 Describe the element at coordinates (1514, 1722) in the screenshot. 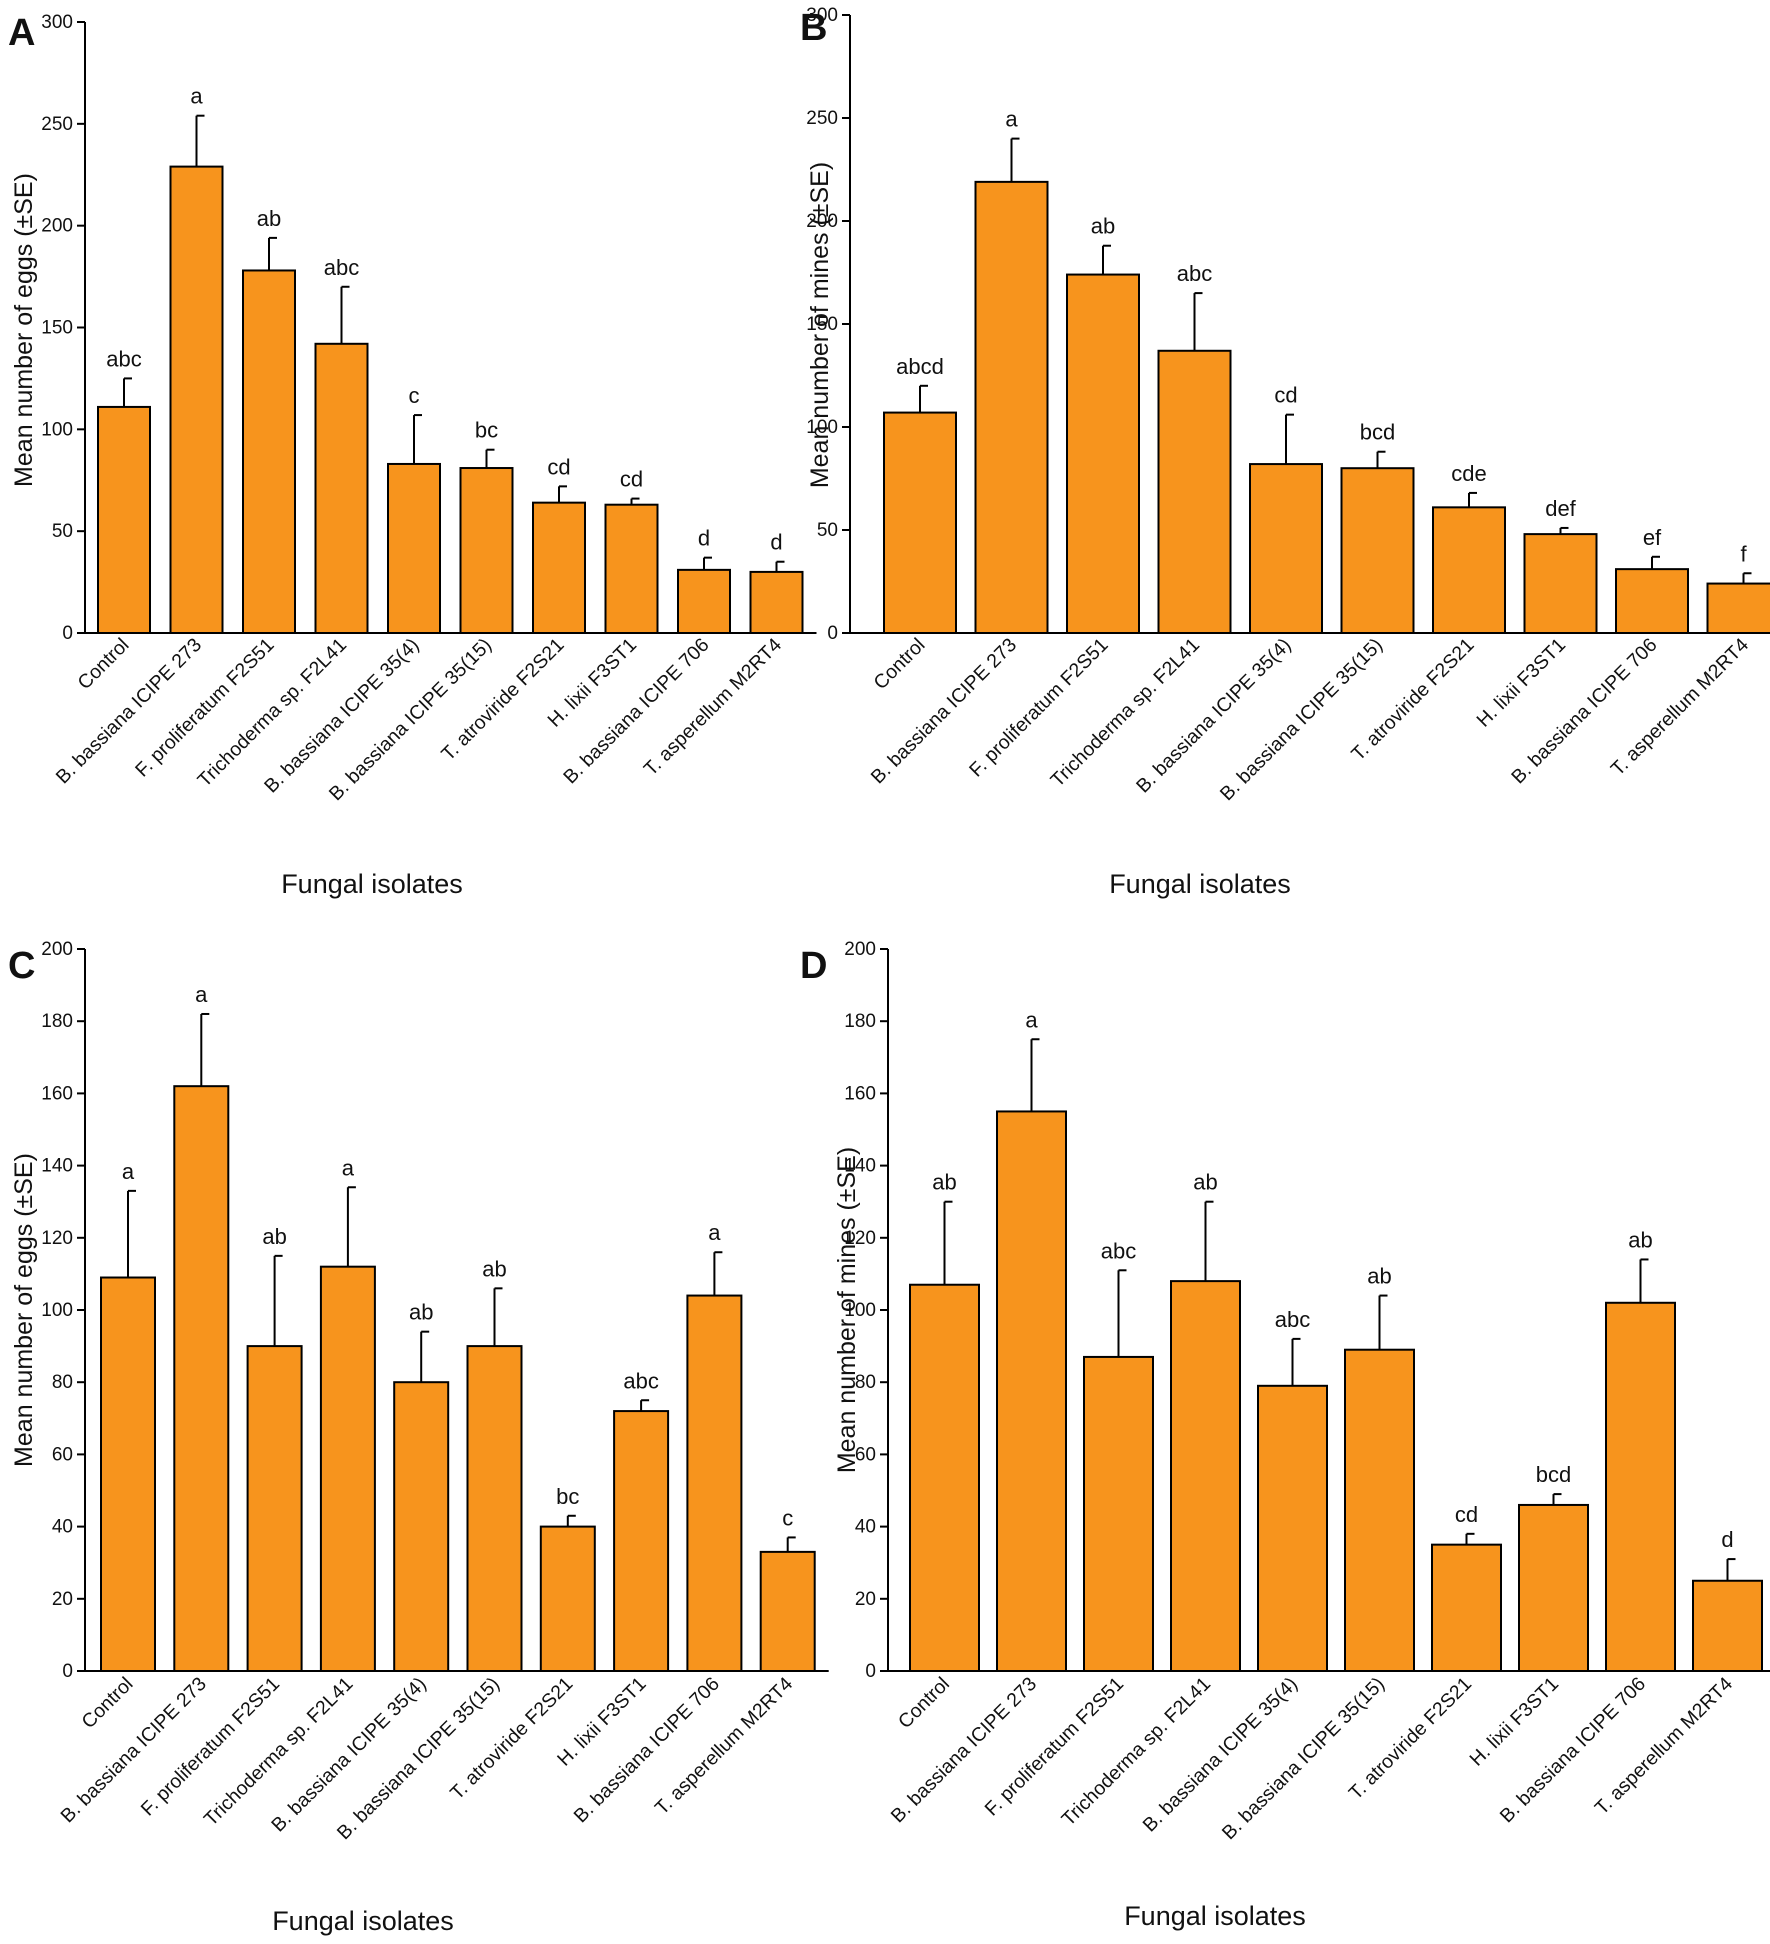

I see `category-label: H. lixii F3ST1` at that location.